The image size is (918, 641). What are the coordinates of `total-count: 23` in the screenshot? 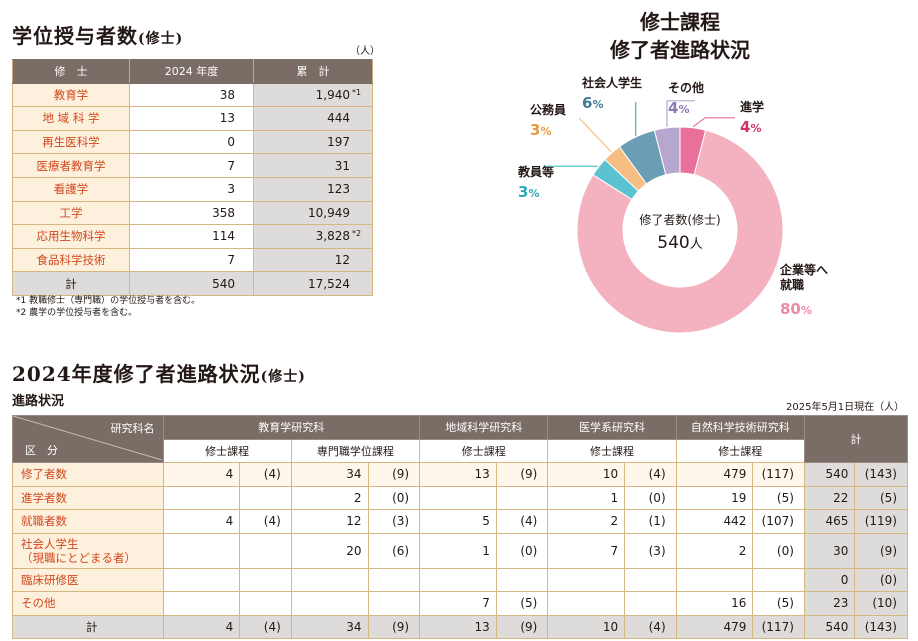 It's located at (829, 603).